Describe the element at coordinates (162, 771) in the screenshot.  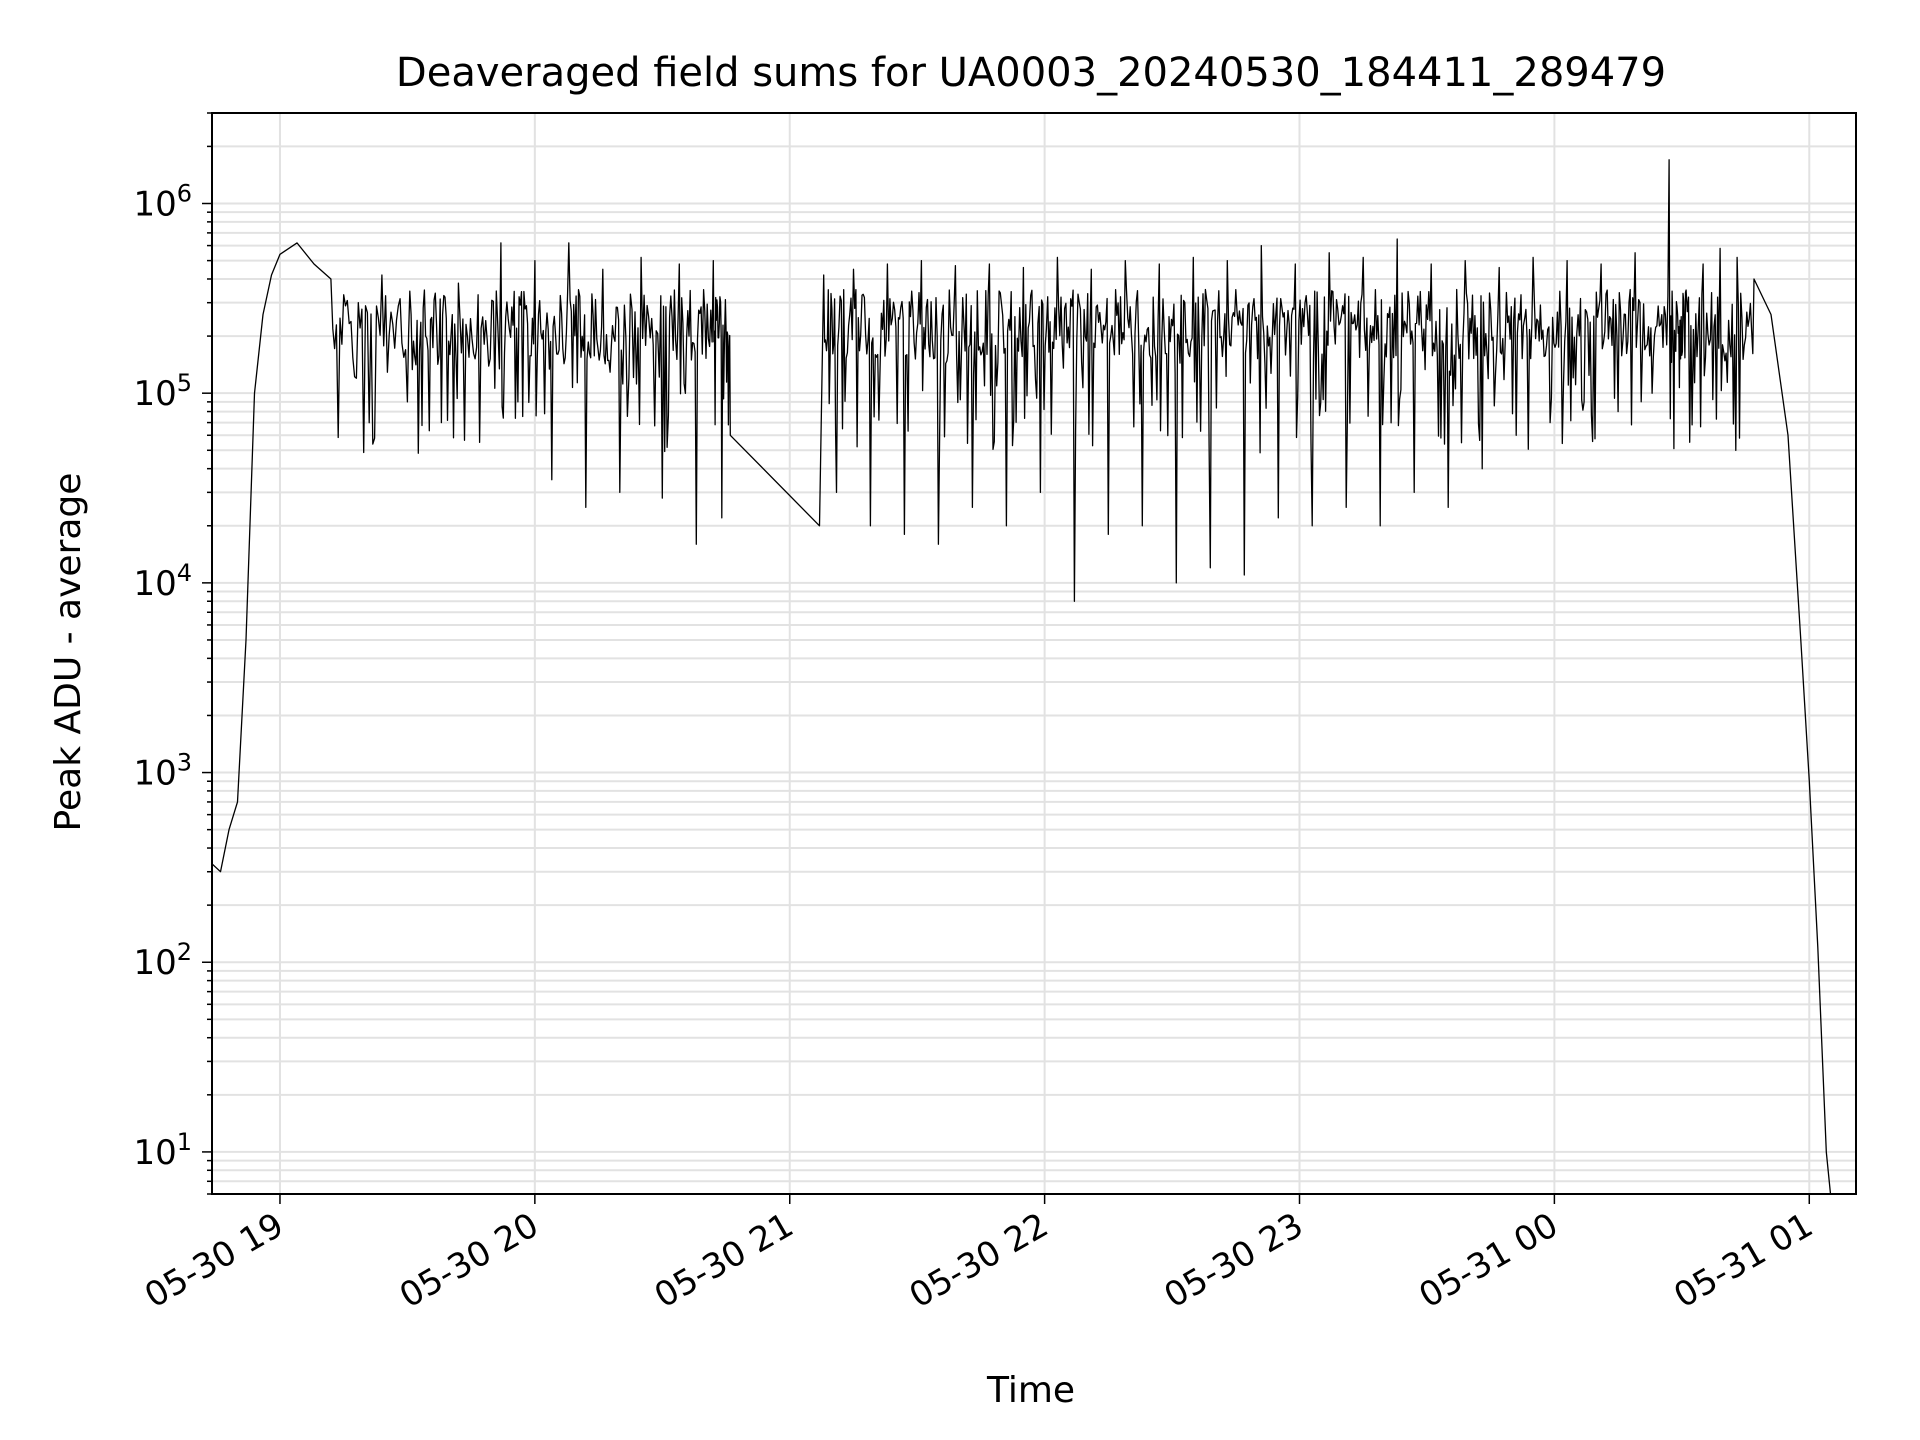
I see `y-tick-label: 10³` at that location.